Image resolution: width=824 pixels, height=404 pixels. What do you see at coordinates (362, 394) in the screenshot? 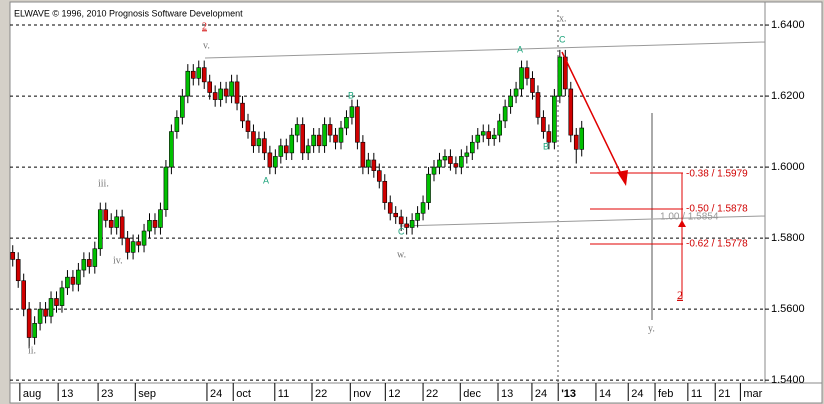
I see `x-tick-label: nov` at bounding box center [362, 394].